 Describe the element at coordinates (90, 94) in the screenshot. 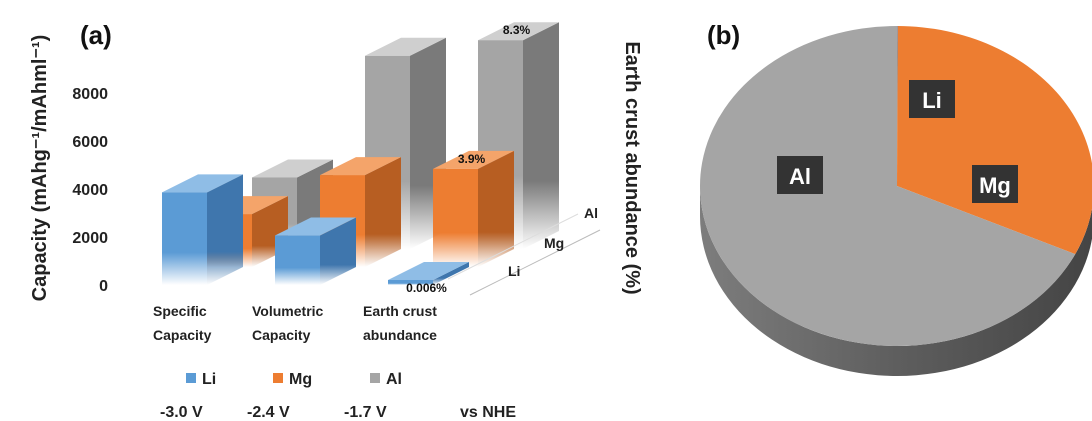

I see `y-tick-label: 8000` at that location.